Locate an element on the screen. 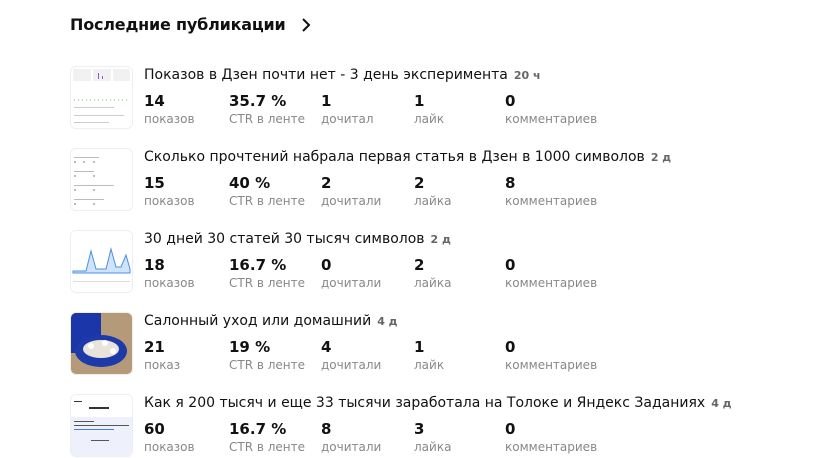 Image resolution: width=816 pixels, height=458 pixels. recent-publications-heading: Последние публикации is located at coordinates (192, 24).